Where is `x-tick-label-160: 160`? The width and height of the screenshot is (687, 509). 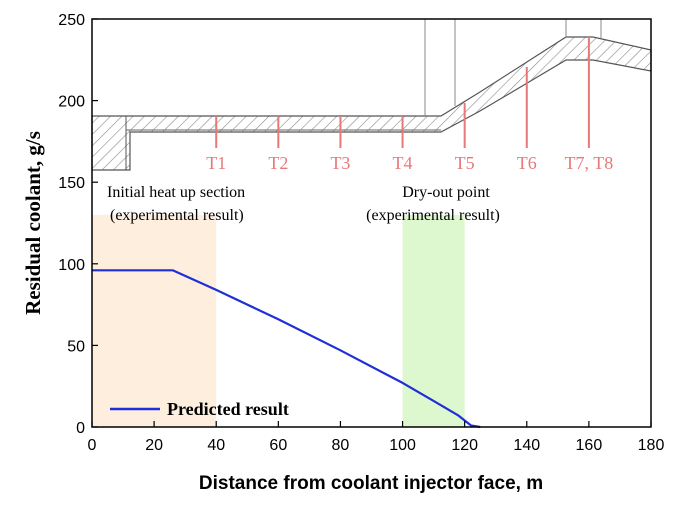 x-tick-label-160: 160 is located at coordinates (589, 445).